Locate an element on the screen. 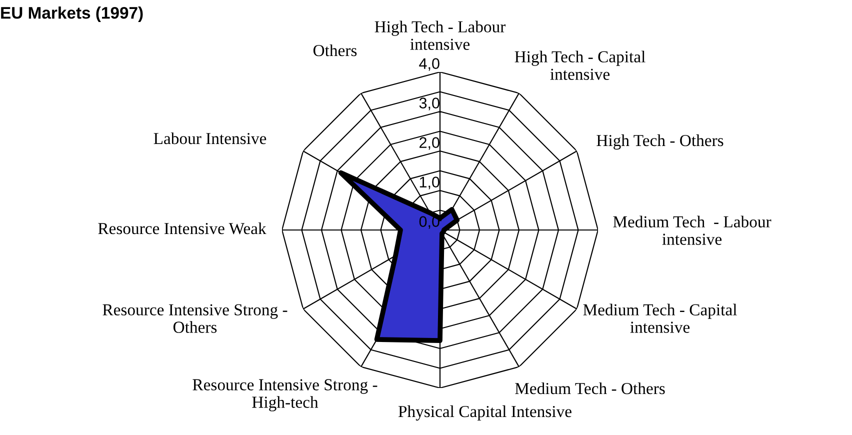 The width and height of the screenshot is (852, 435). spoke-label: High Tech - Labour intensive is located at coordinates (440, 35).